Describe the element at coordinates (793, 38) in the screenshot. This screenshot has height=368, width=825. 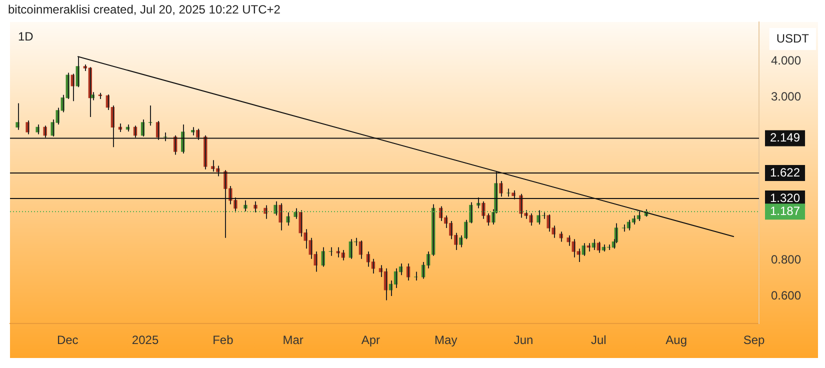
I see `y-axis-title: USDT` at that location.